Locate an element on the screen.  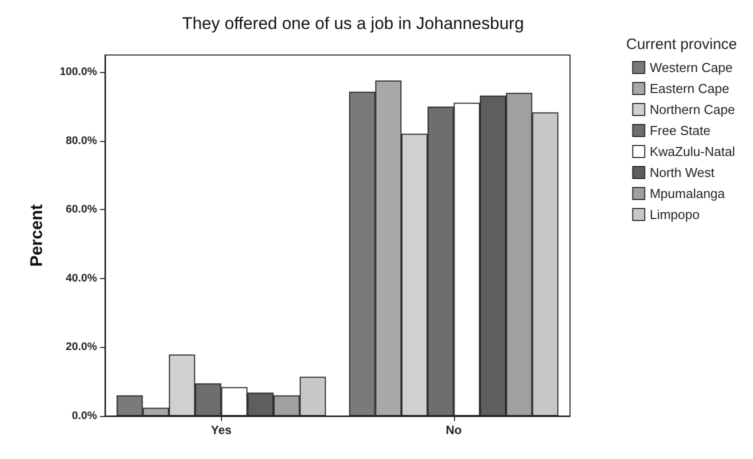
y-tick-label: 80.0% is located at coordinates (82, 140).